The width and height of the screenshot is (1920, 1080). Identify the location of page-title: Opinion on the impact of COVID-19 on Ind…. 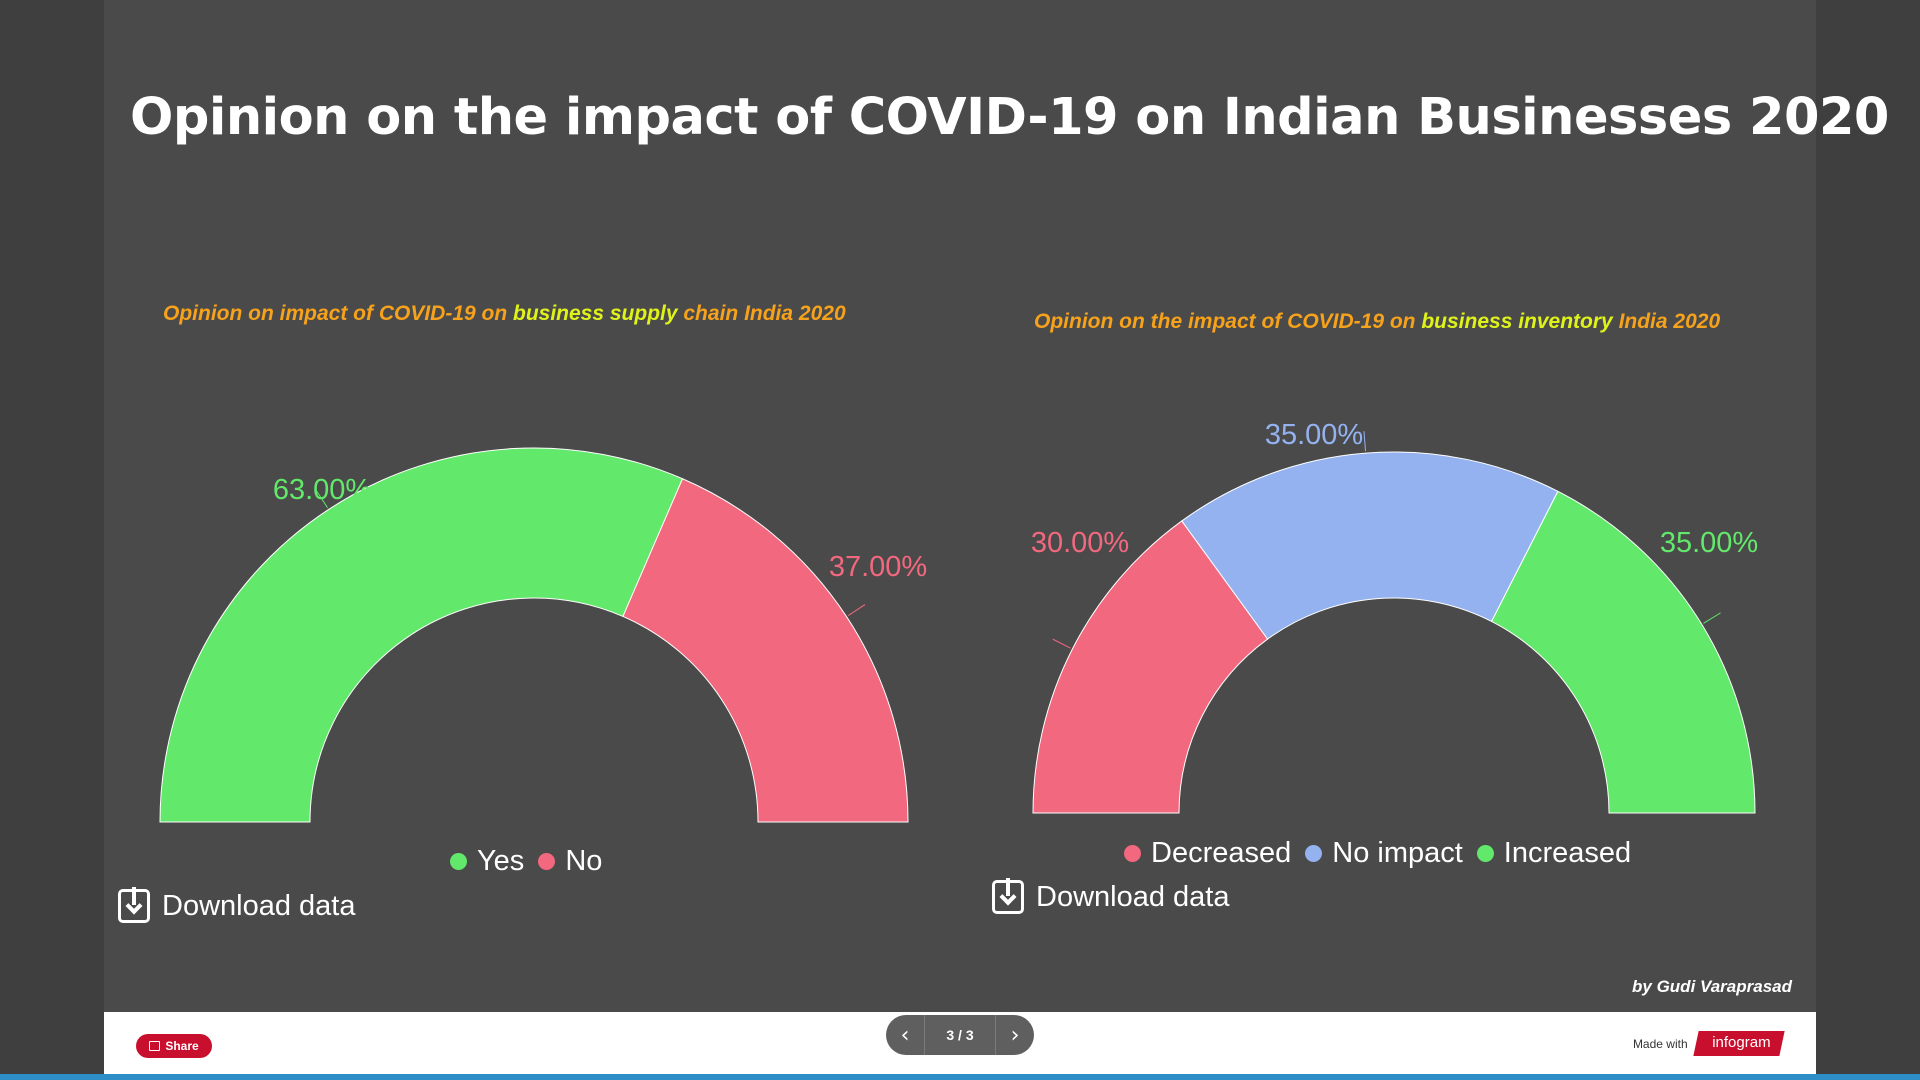
(1009, 117).